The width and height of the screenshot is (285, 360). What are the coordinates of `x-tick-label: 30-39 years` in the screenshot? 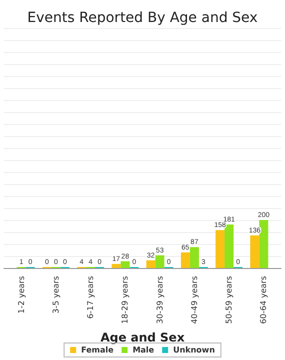 It's located at (159, 300).